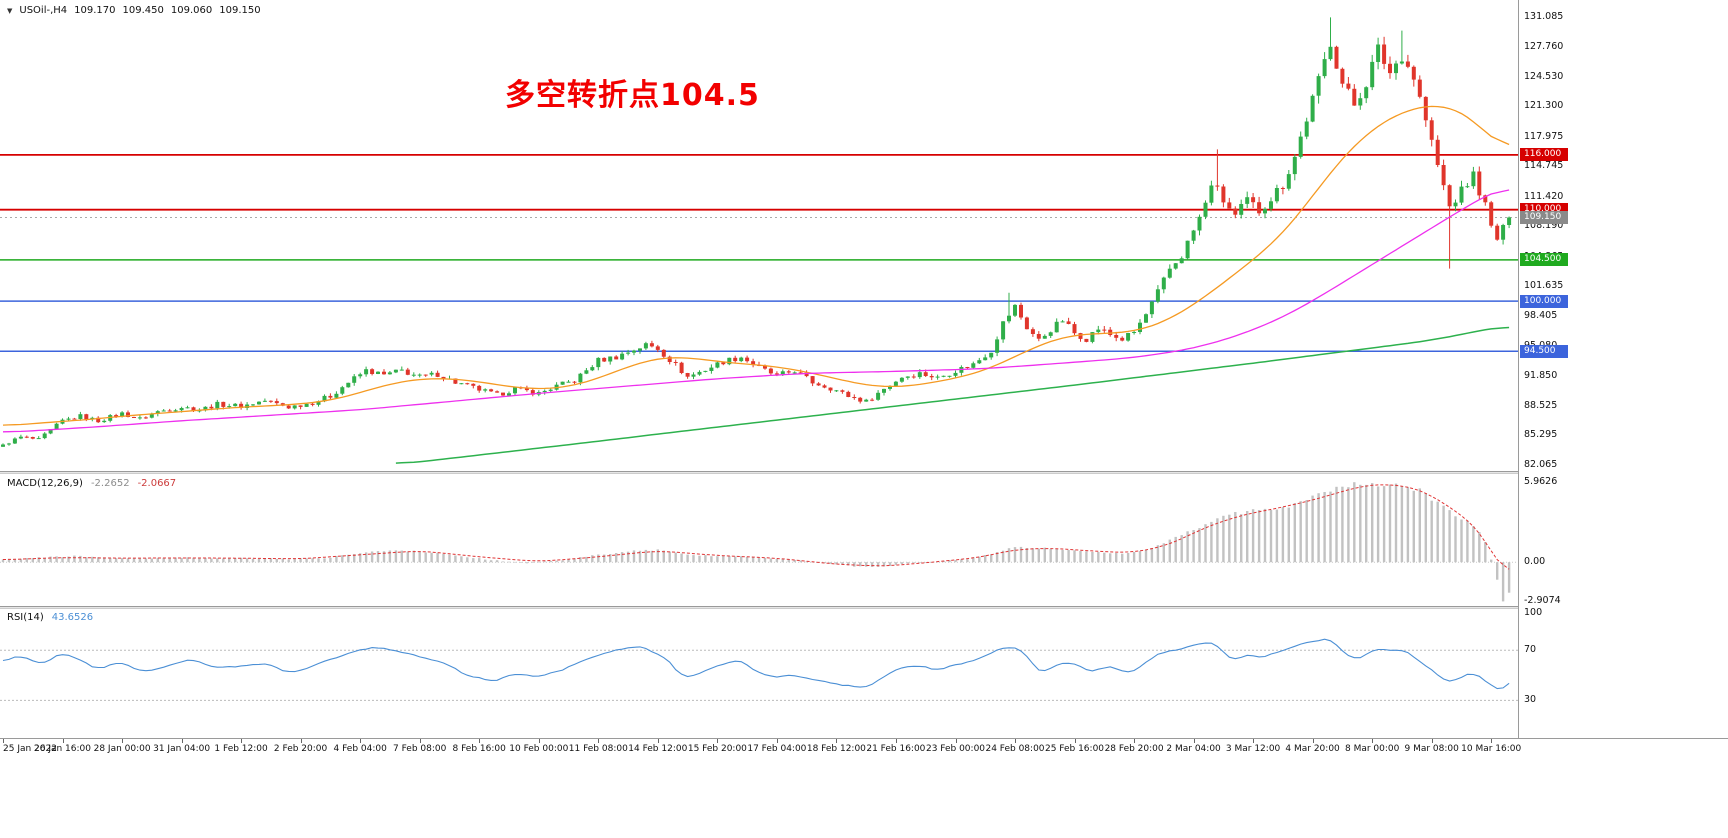 This screenshot has width=1728, height=838. Describe the element at coordinates (1544, 286) in the screenshot. I see `axis-tick-label: 101.635` at that location.